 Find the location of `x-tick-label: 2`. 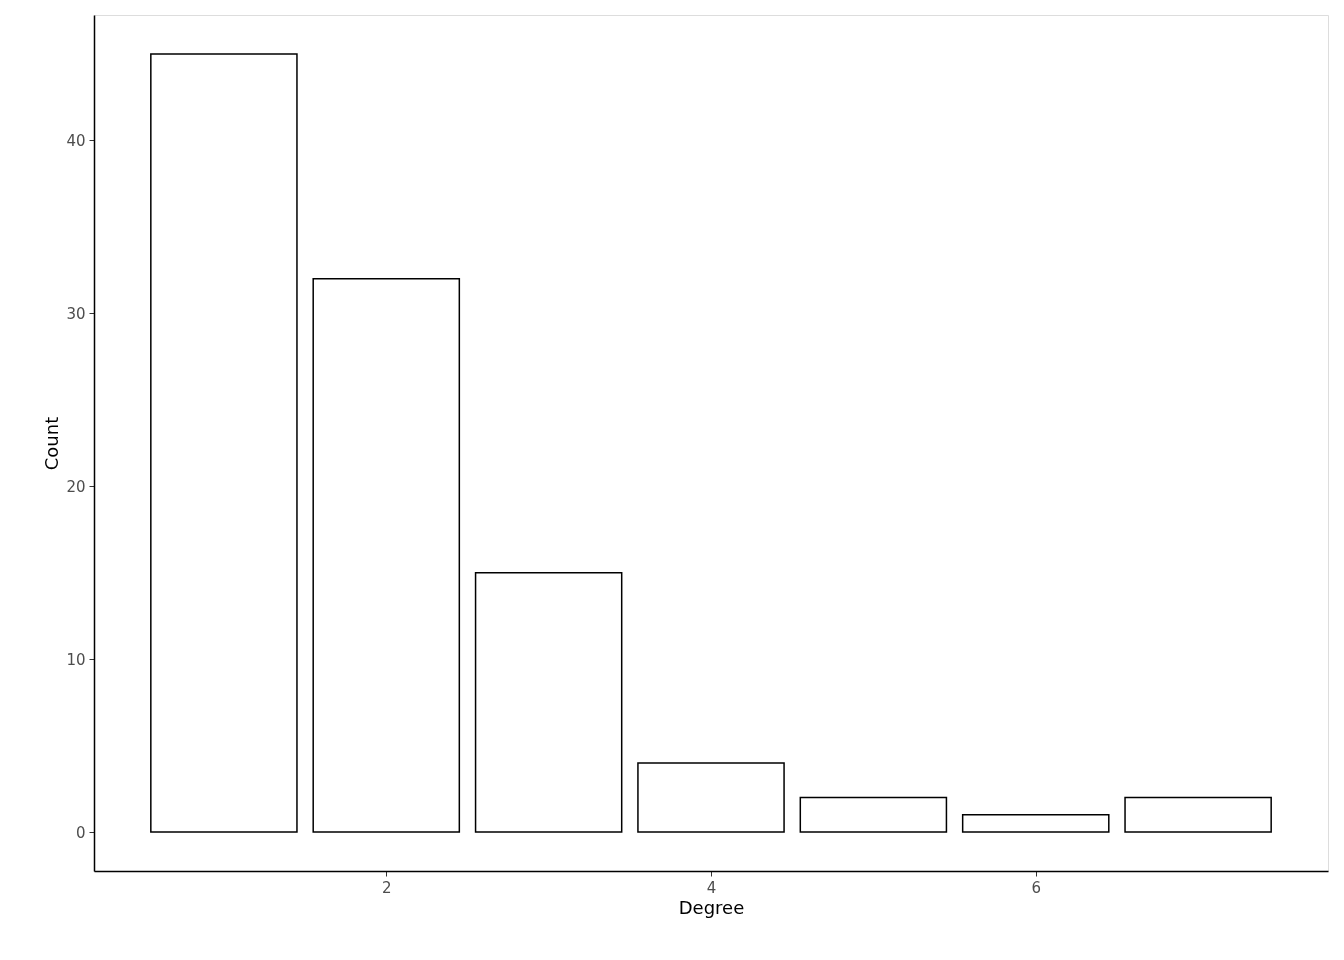

x-tick-label: 2 is located at coordinates (386, 887).